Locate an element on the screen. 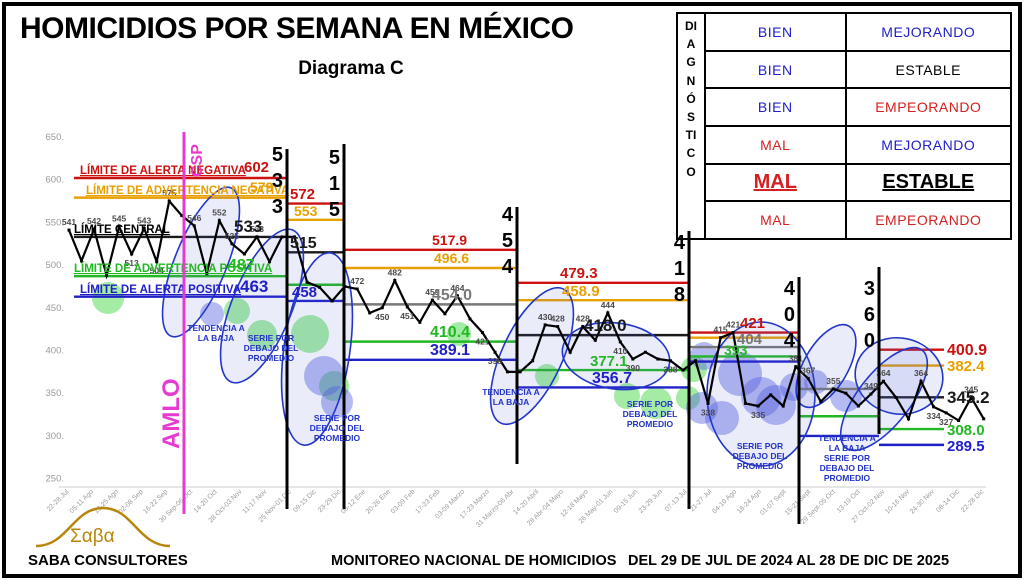 This screenshot has width=1024, height=580. x-tick-label: 24-30 Nov is located at coordinates (923, 502).